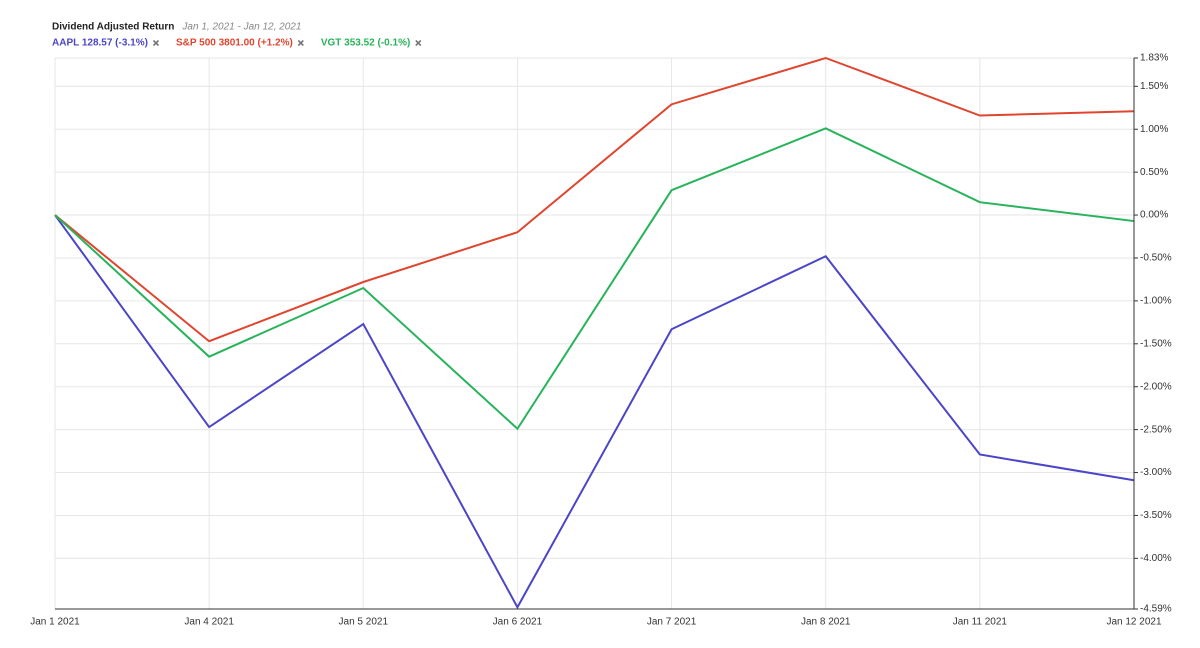 The width and height of the screenshot is (1200, 648). I want to click on x-tick-label: Jan 5 2021, so click(364, 622).